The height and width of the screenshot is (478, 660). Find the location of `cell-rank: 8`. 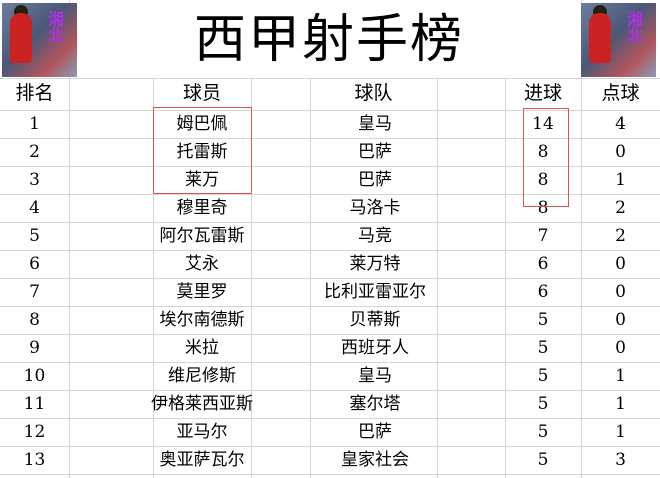

cell-rank: 8 is located at coordinates (34, 320).